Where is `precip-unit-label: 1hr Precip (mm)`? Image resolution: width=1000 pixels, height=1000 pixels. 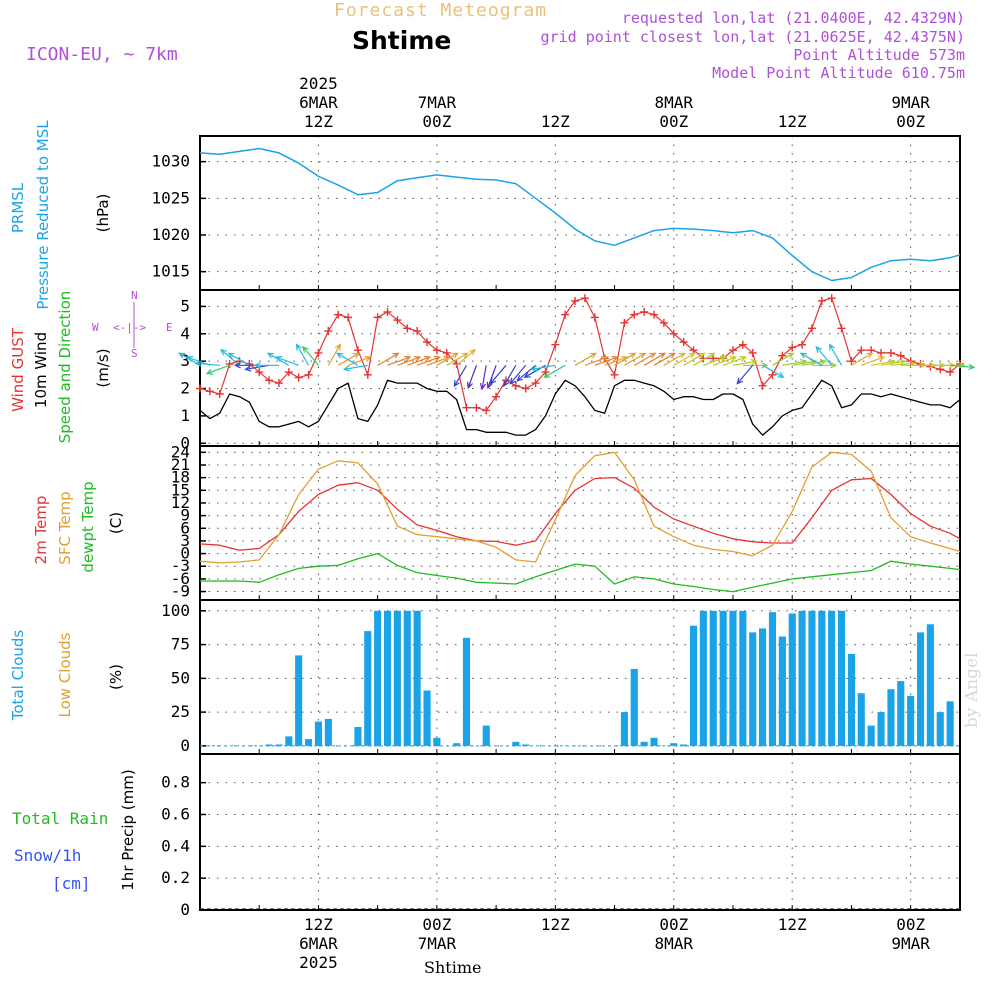
precip-unit-label: 1hr Precip (mm) is located at coordinates (128, 829).